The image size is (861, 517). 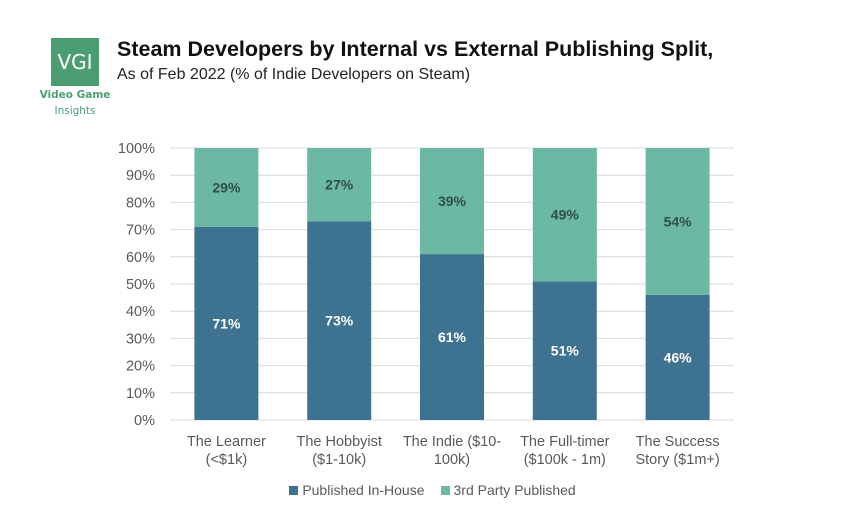 What do you see at coordinates (144, 421) in the screenshot?
I see `y-tick-label: 0%` at bounding box center [144, 421].